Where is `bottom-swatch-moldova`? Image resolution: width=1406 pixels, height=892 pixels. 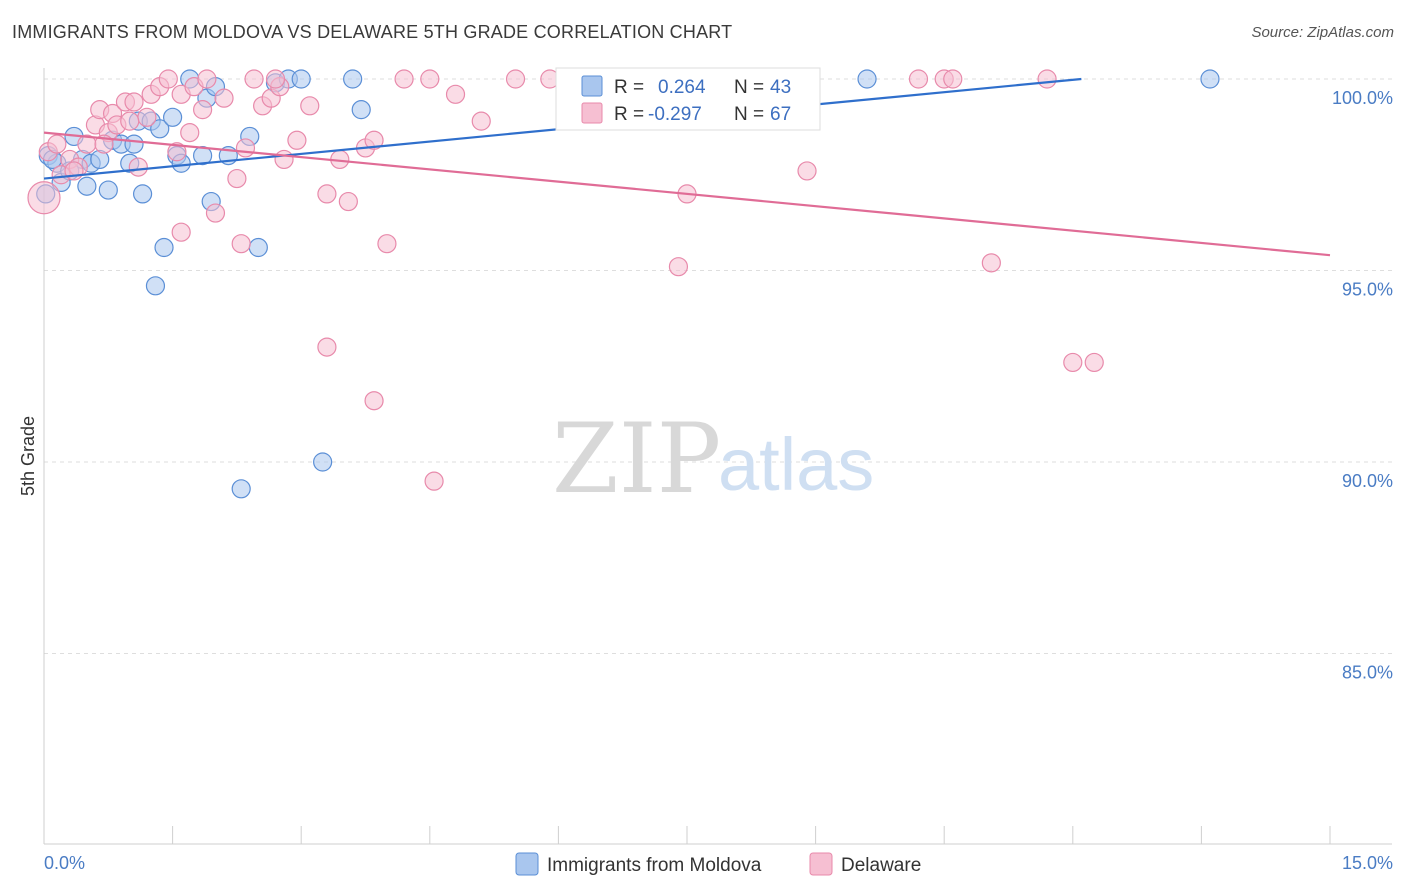 bottom-swatch-moldova is located at coordinates (527, 864).